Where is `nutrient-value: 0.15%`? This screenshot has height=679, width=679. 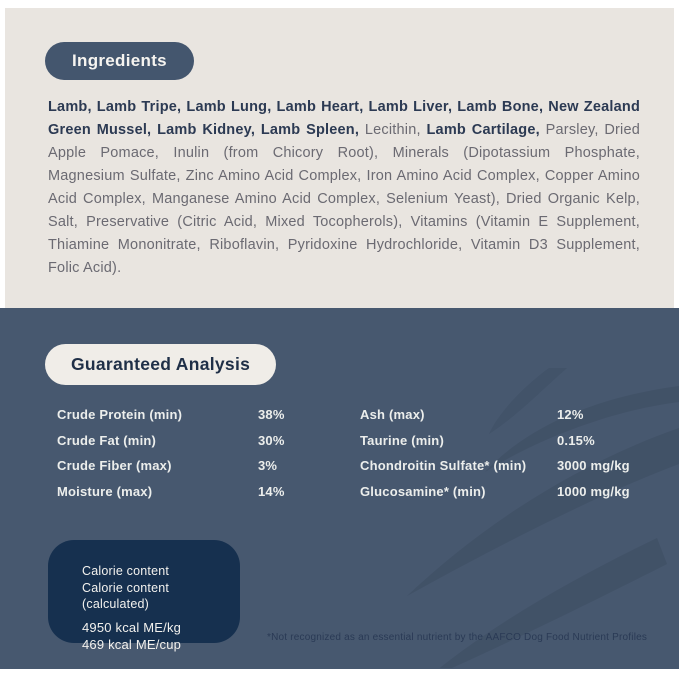 nutrient-value: 0.15% is located at coordinates (576, 440).